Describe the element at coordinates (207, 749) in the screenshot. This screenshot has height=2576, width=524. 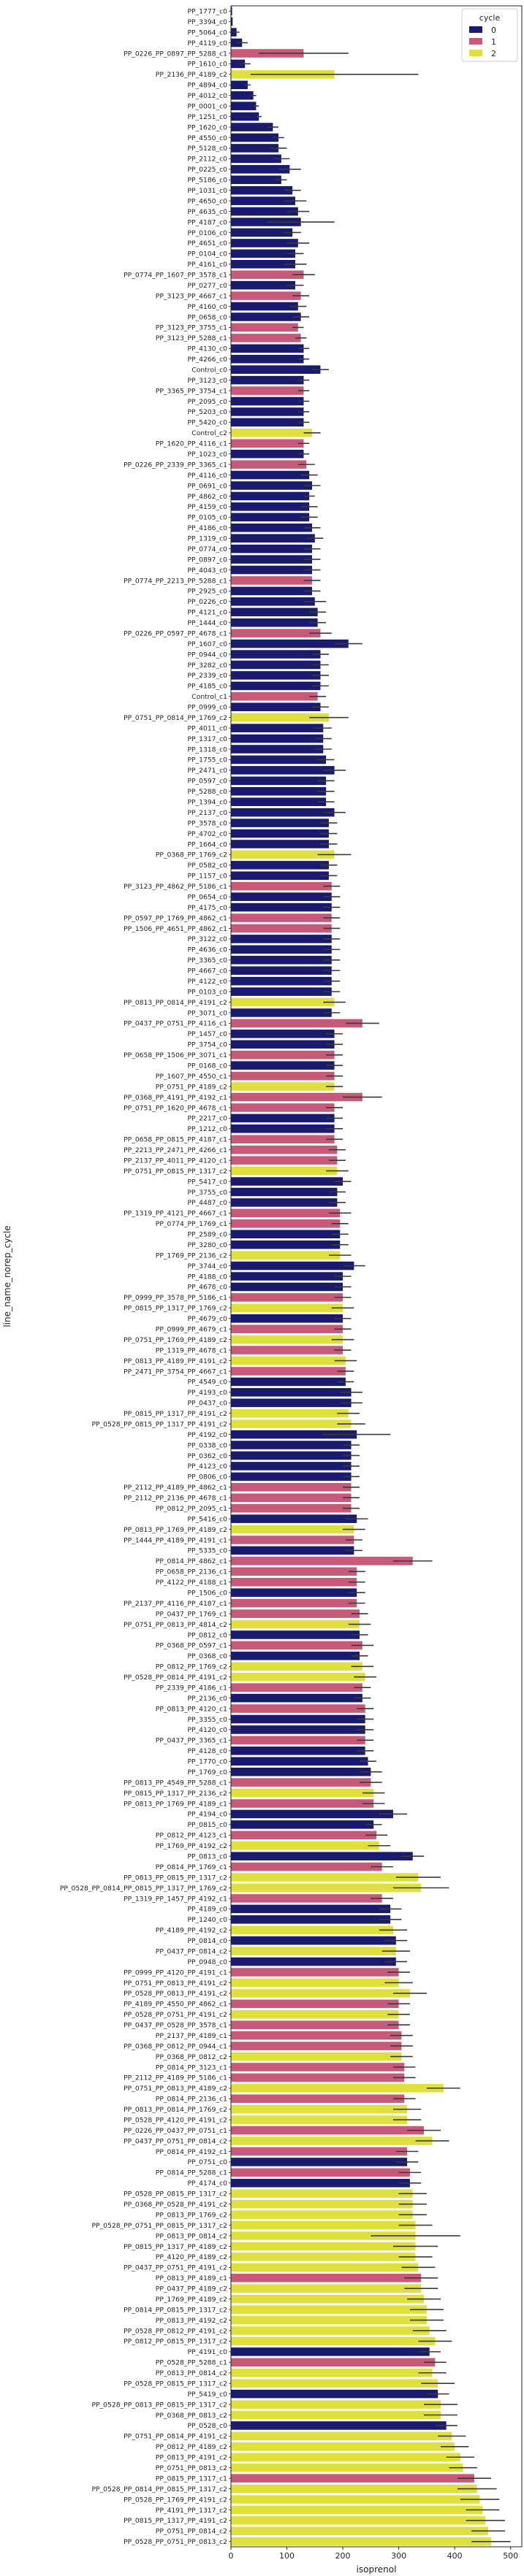
I see `y-tick-label: PP_1318_c0` at that location.